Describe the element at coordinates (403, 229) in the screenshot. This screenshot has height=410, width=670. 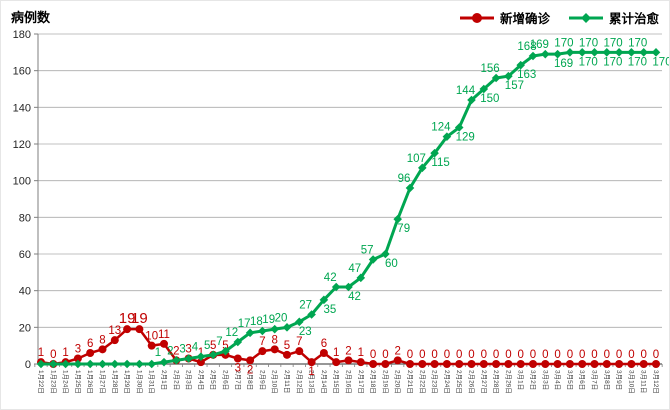
I see `data-label: 79` at that location.